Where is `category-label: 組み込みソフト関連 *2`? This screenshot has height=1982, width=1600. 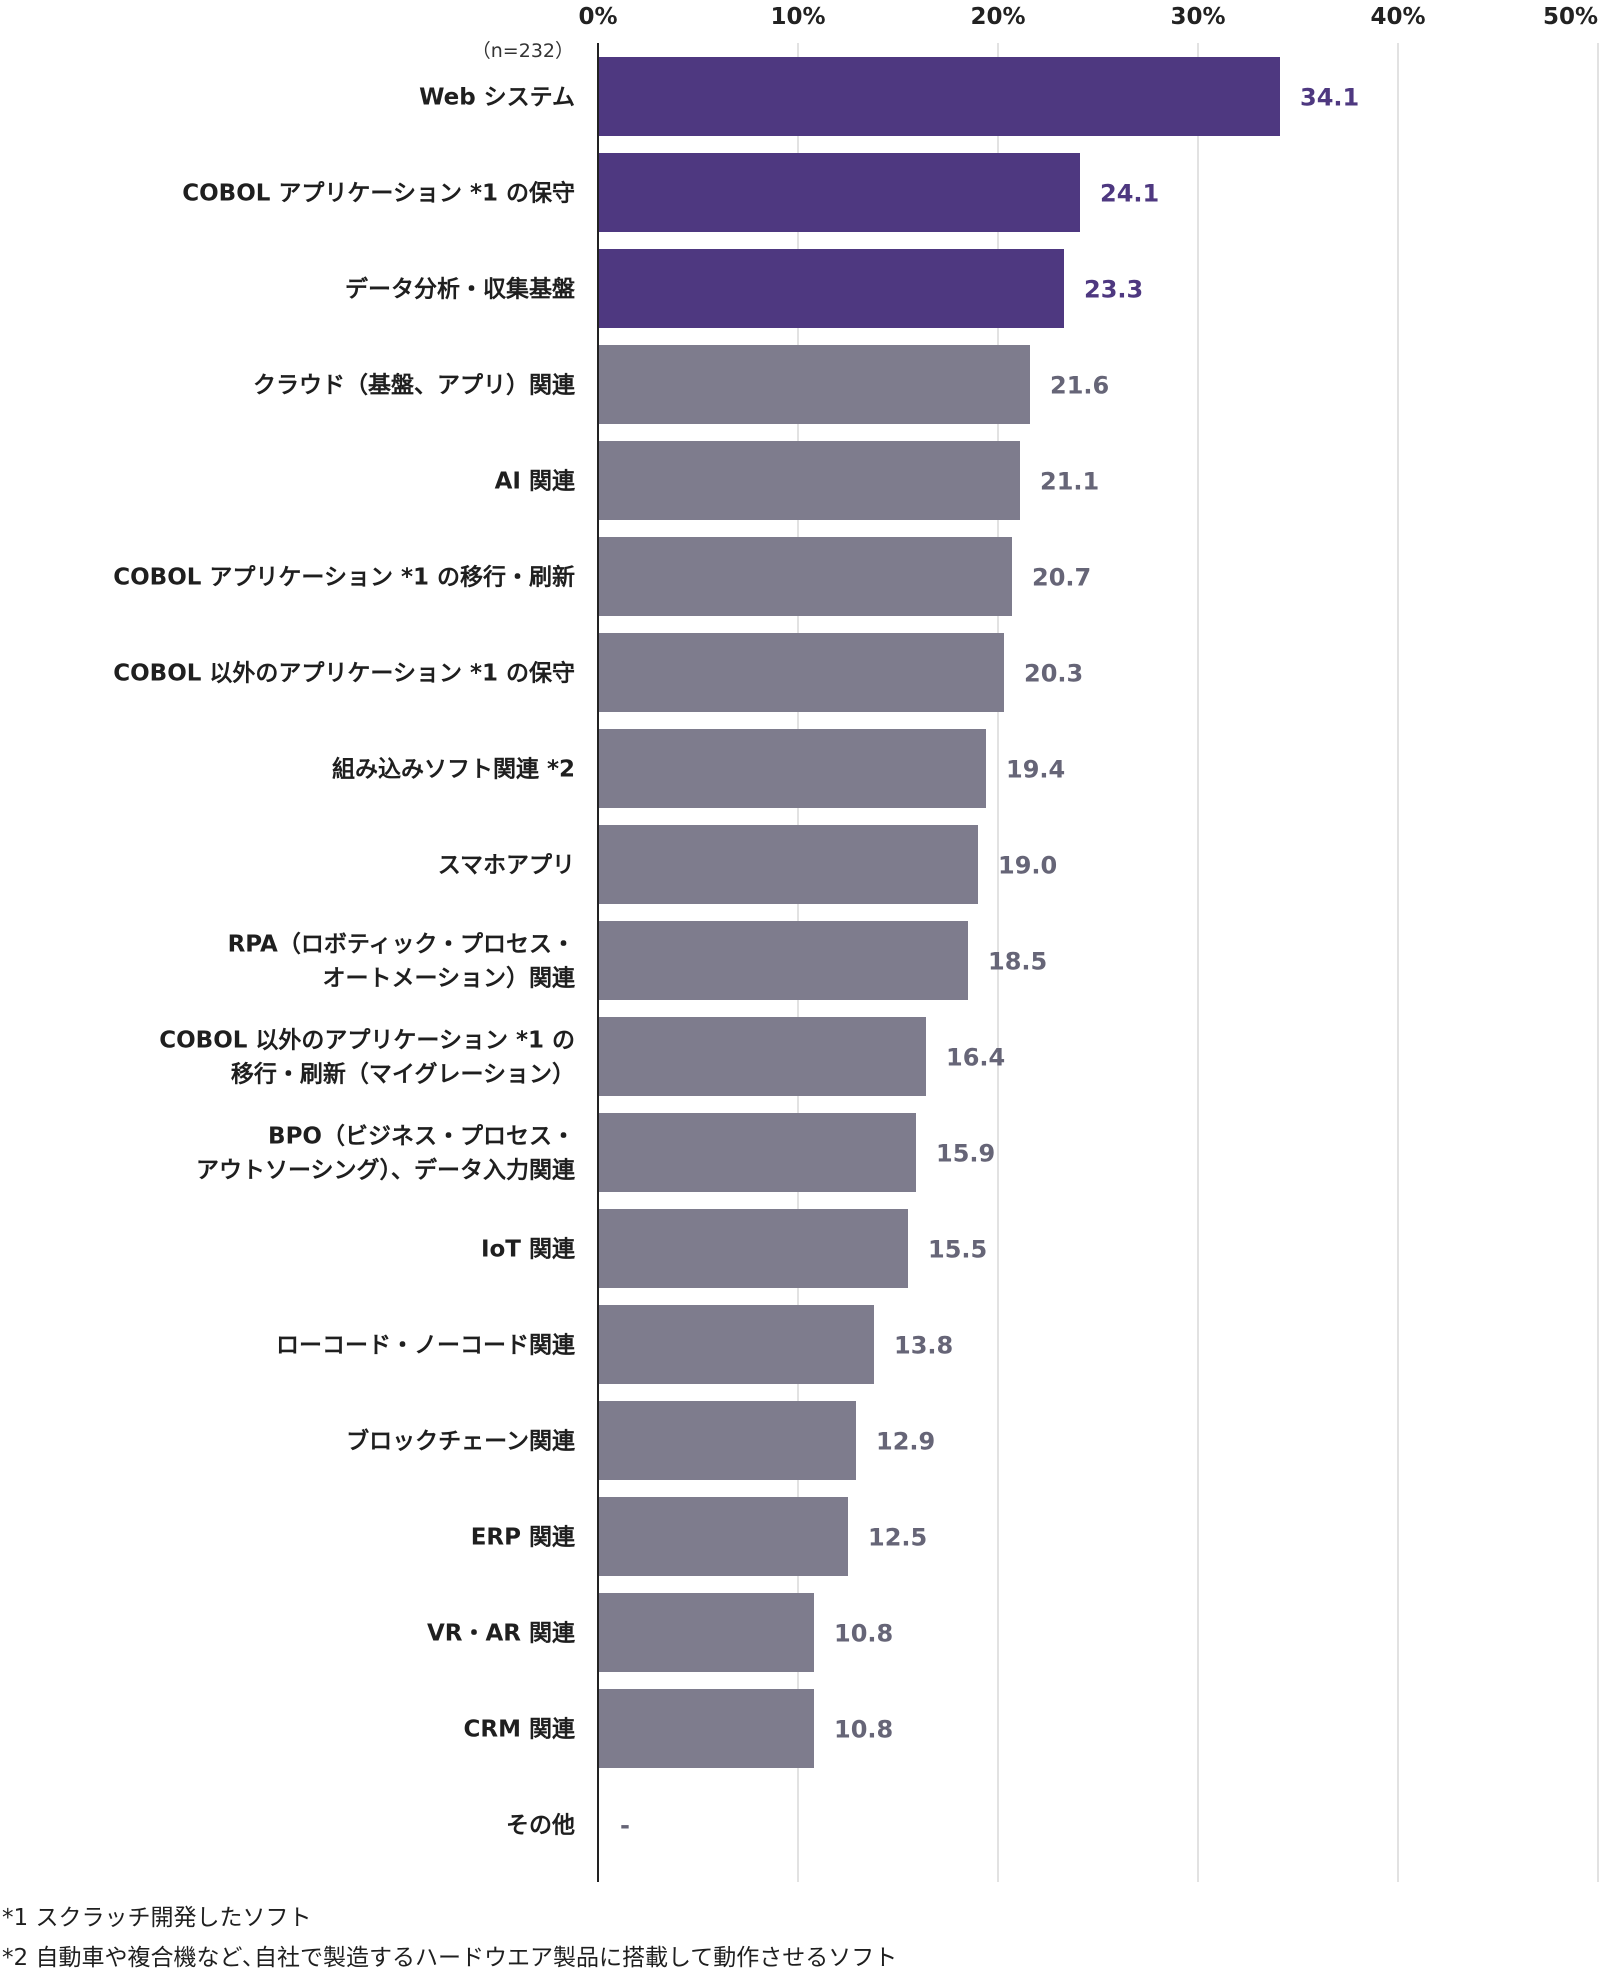 category-label: 組み込みソフト関連 *2 is located at coordinates (453, 769).